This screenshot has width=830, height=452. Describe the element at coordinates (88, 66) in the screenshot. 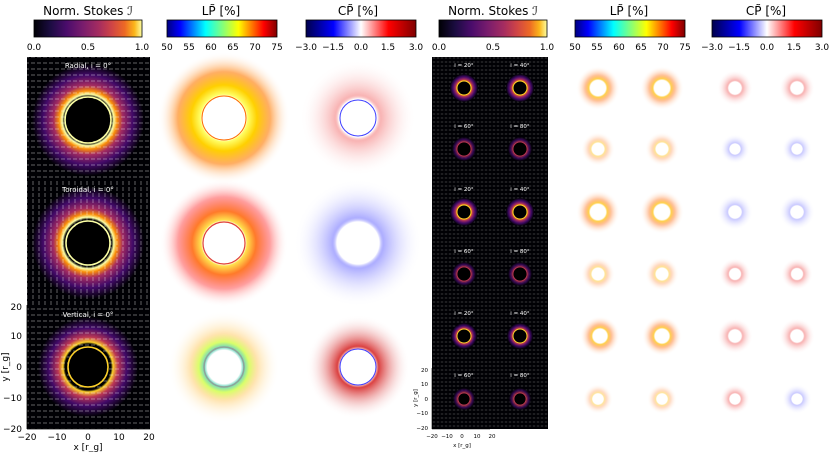

I see `panel-label: Radial, i = 0°` at that location.